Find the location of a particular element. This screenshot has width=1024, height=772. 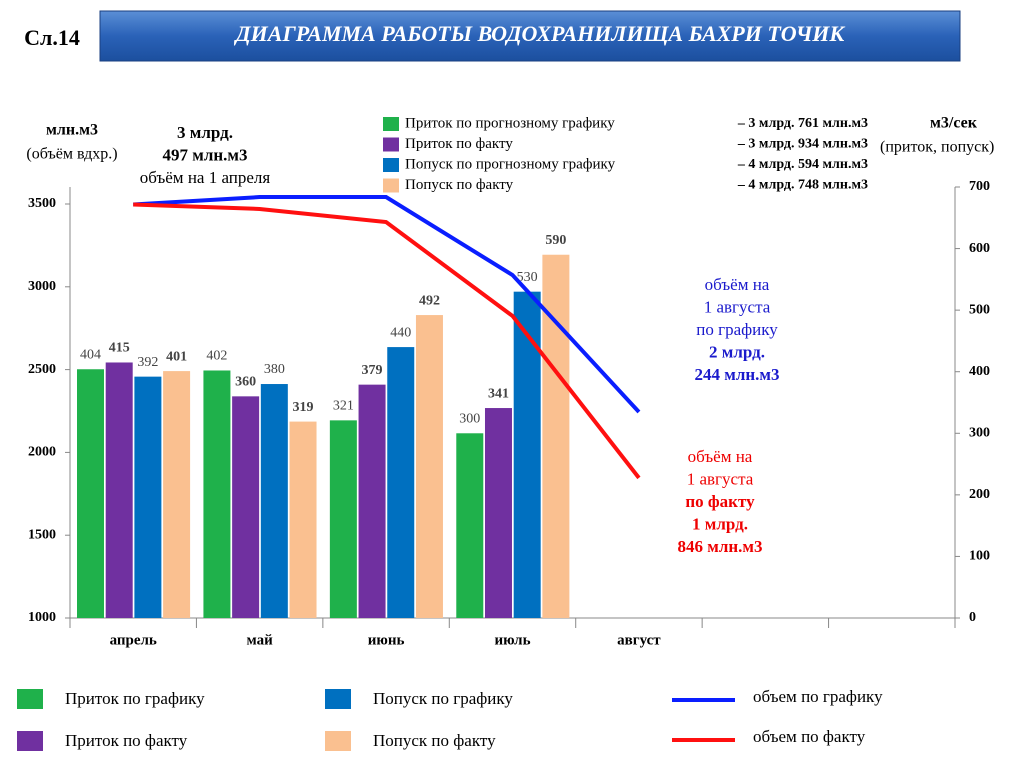

y2-tick-label: 500 is located at coordinates (979, 309).